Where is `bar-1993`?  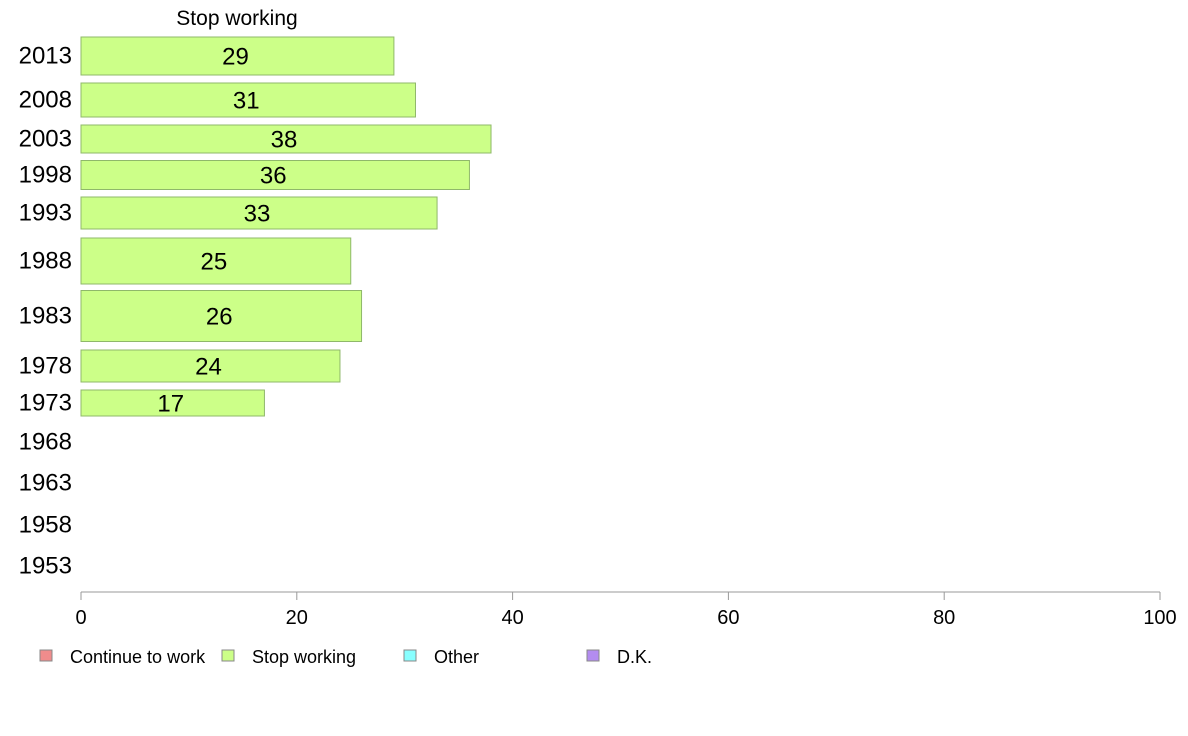 bar-1993 is located at coordinates (259, 213).